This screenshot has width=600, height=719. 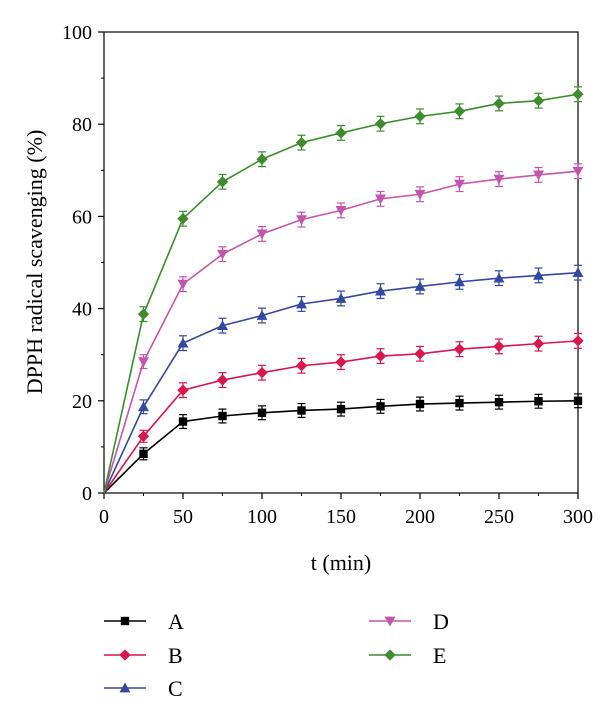 What do you see at coordinates (578, 517) in the screenshot?
I see `x-tick-label: 300` at bounding box center [578, 517].